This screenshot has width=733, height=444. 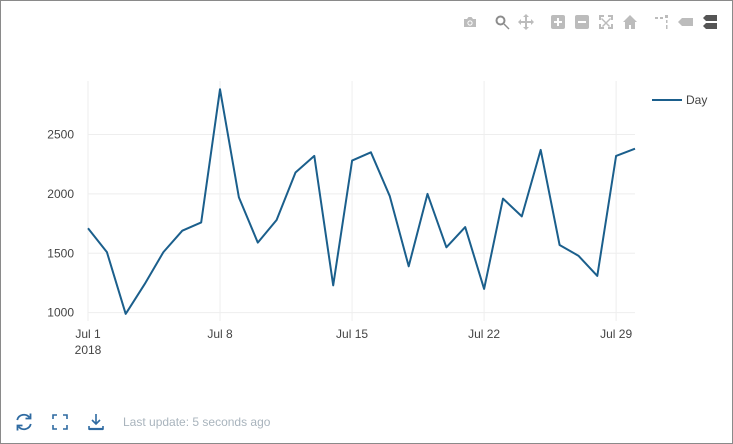 I want to click on zoom-in-icon, so click(x=558, y=22).